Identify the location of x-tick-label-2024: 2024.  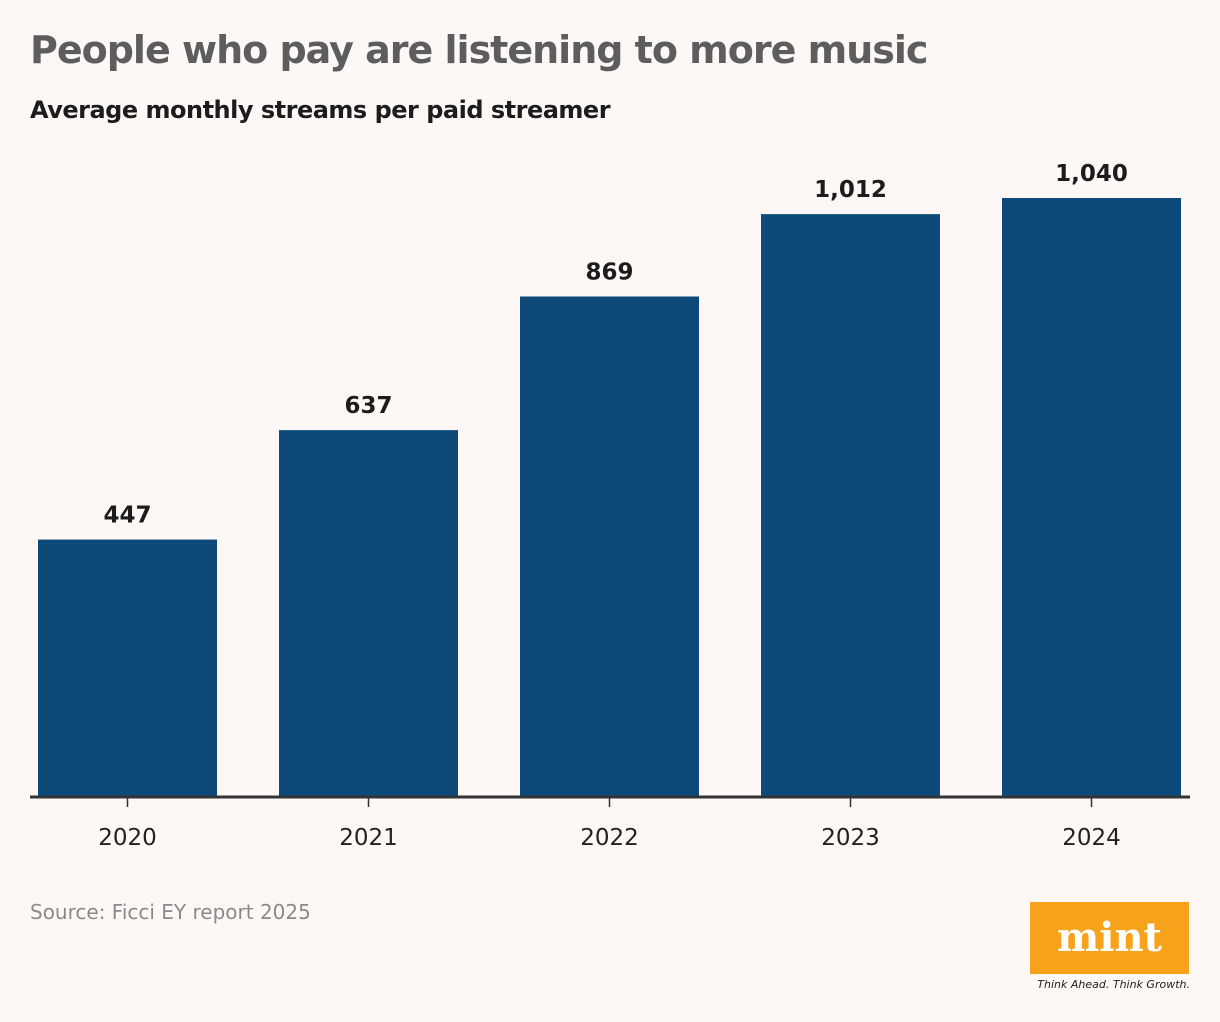
(1091, 838).